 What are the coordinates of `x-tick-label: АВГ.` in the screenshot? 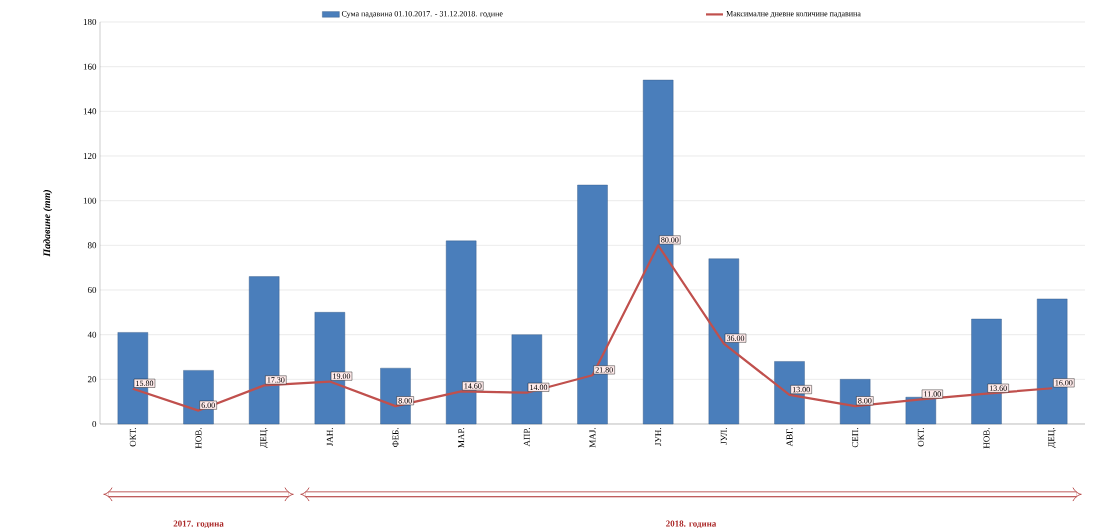 It's located at (789, 437).